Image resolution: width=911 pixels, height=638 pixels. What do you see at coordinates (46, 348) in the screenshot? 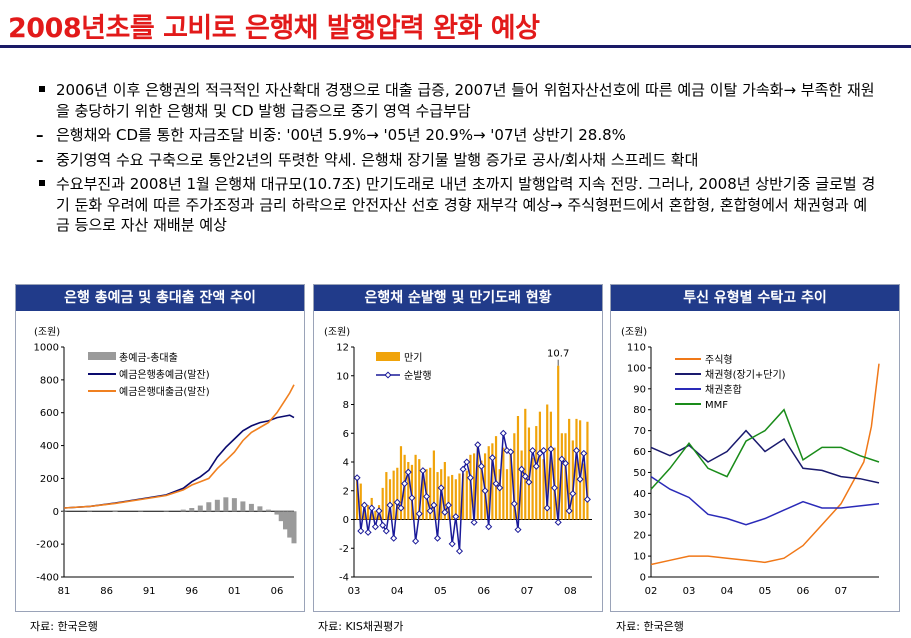
I see `y-tick-label: 1000` at bounding box center [46, 348].